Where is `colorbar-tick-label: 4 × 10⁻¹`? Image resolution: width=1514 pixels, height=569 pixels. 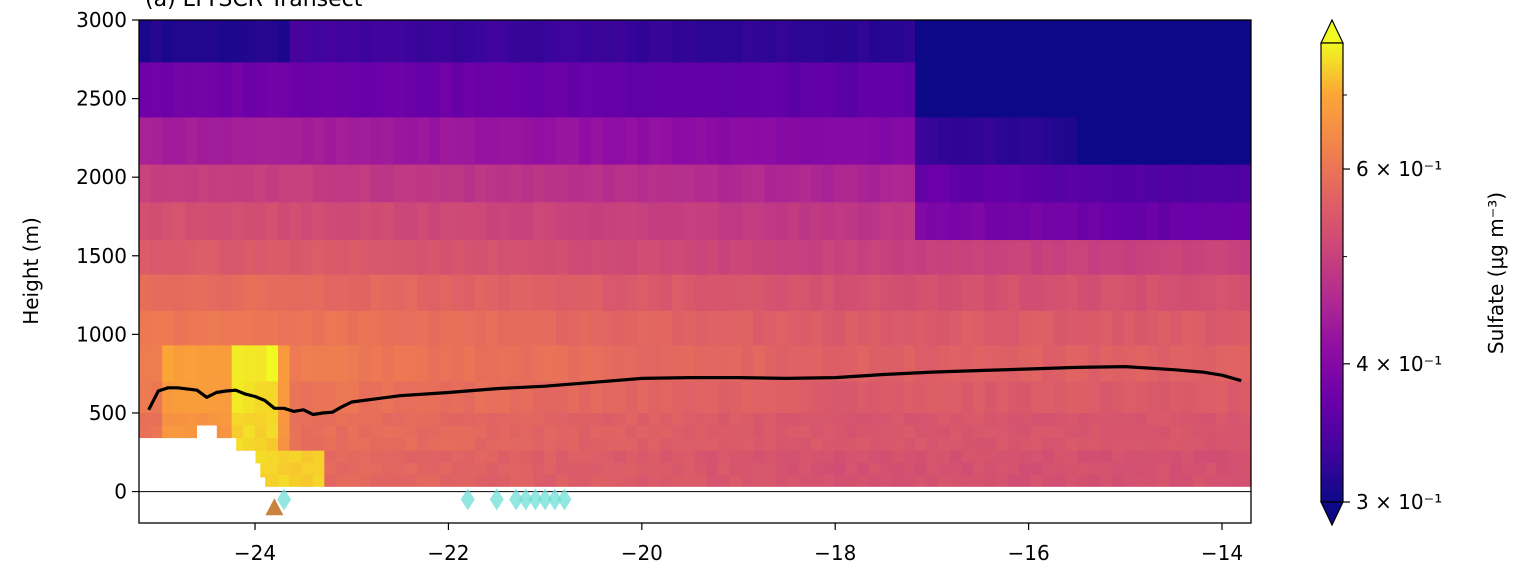
colorbar-tick-label: 4 × 10⁻¹ is located at coordinates (1399, 364).